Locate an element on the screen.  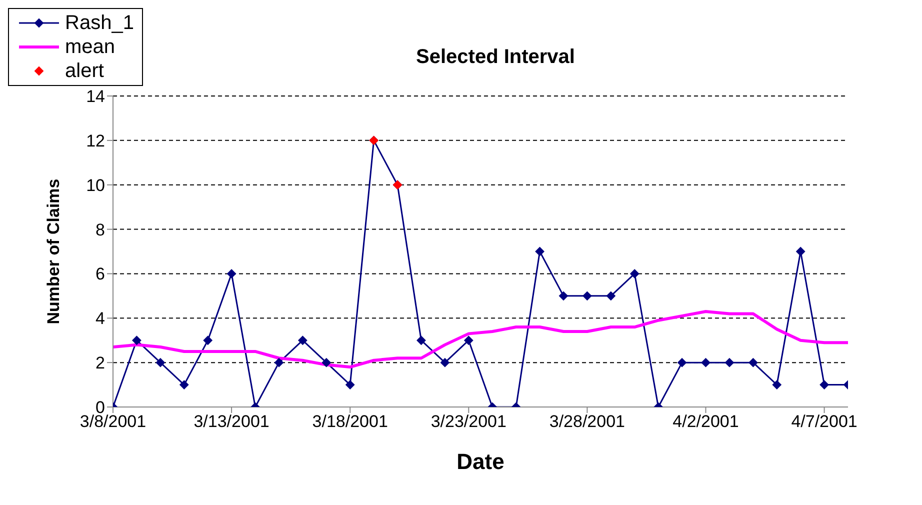
y-axis-title: Number of Claims is located at coordinates (54, 251).